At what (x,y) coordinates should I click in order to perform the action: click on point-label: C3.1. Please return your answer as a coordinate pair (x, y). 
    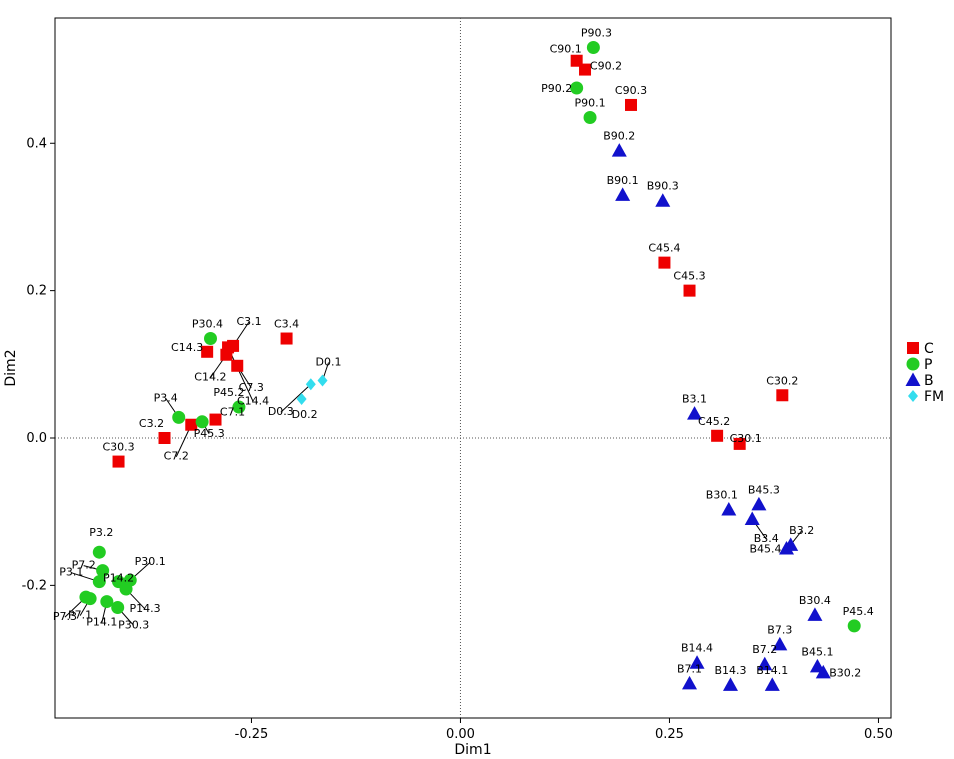
    Looking at the image, I should click on (248, 321).